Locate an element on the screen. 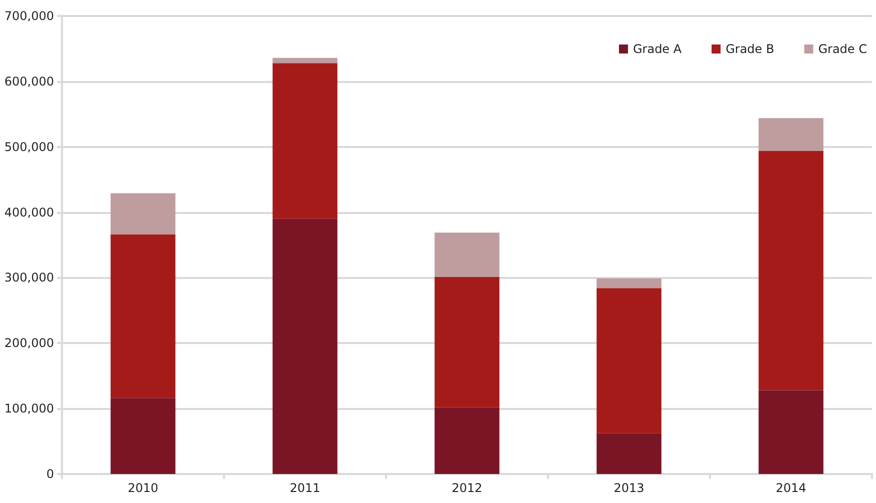 The width and height of the screenshot is (876, 503). y-tick-label: 700,000 is located at coordinates (29, 16).